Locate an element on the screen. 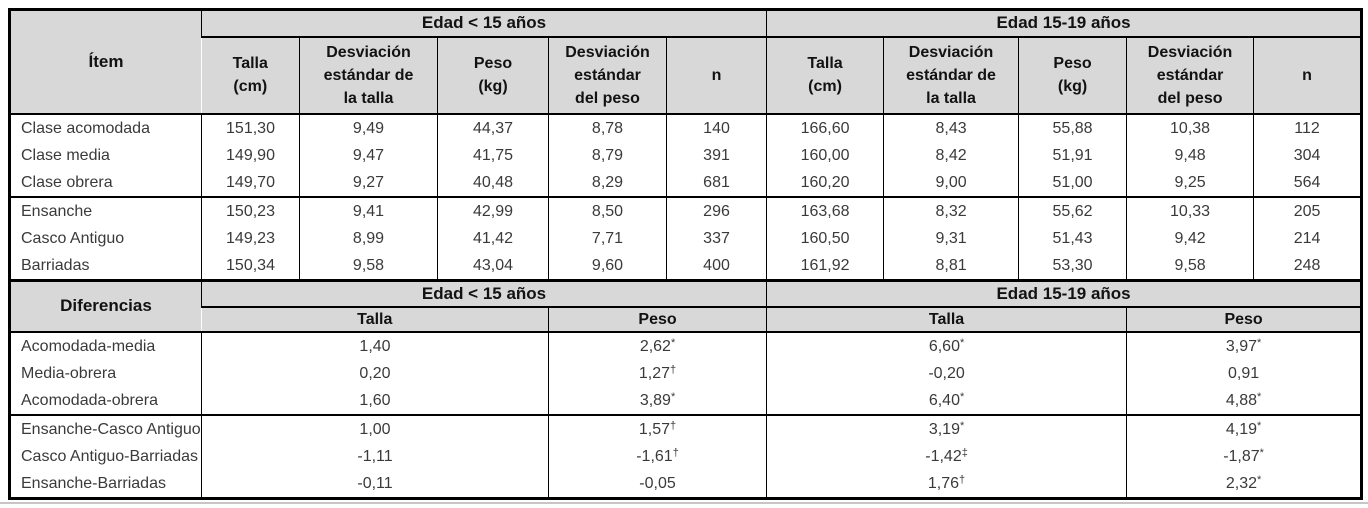  data-cell: 6,60* is located at coordinates (946, 346).